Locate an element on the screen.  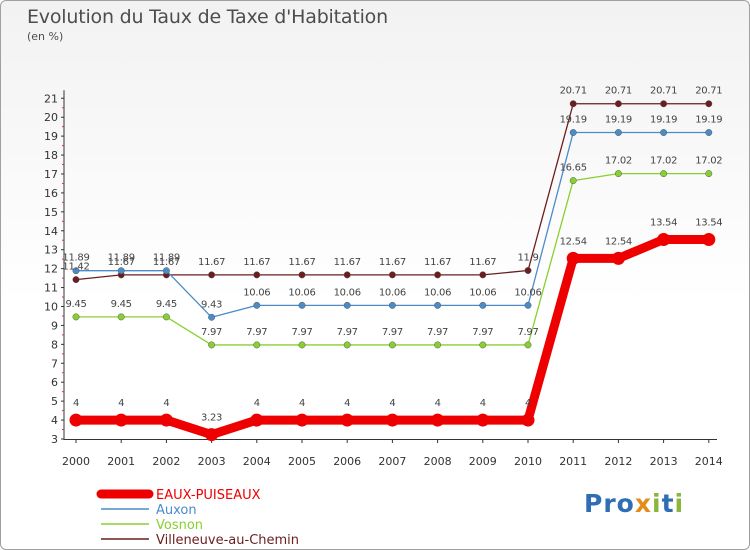
x-tick-label: 2012 is located at coordinates (618, 461).